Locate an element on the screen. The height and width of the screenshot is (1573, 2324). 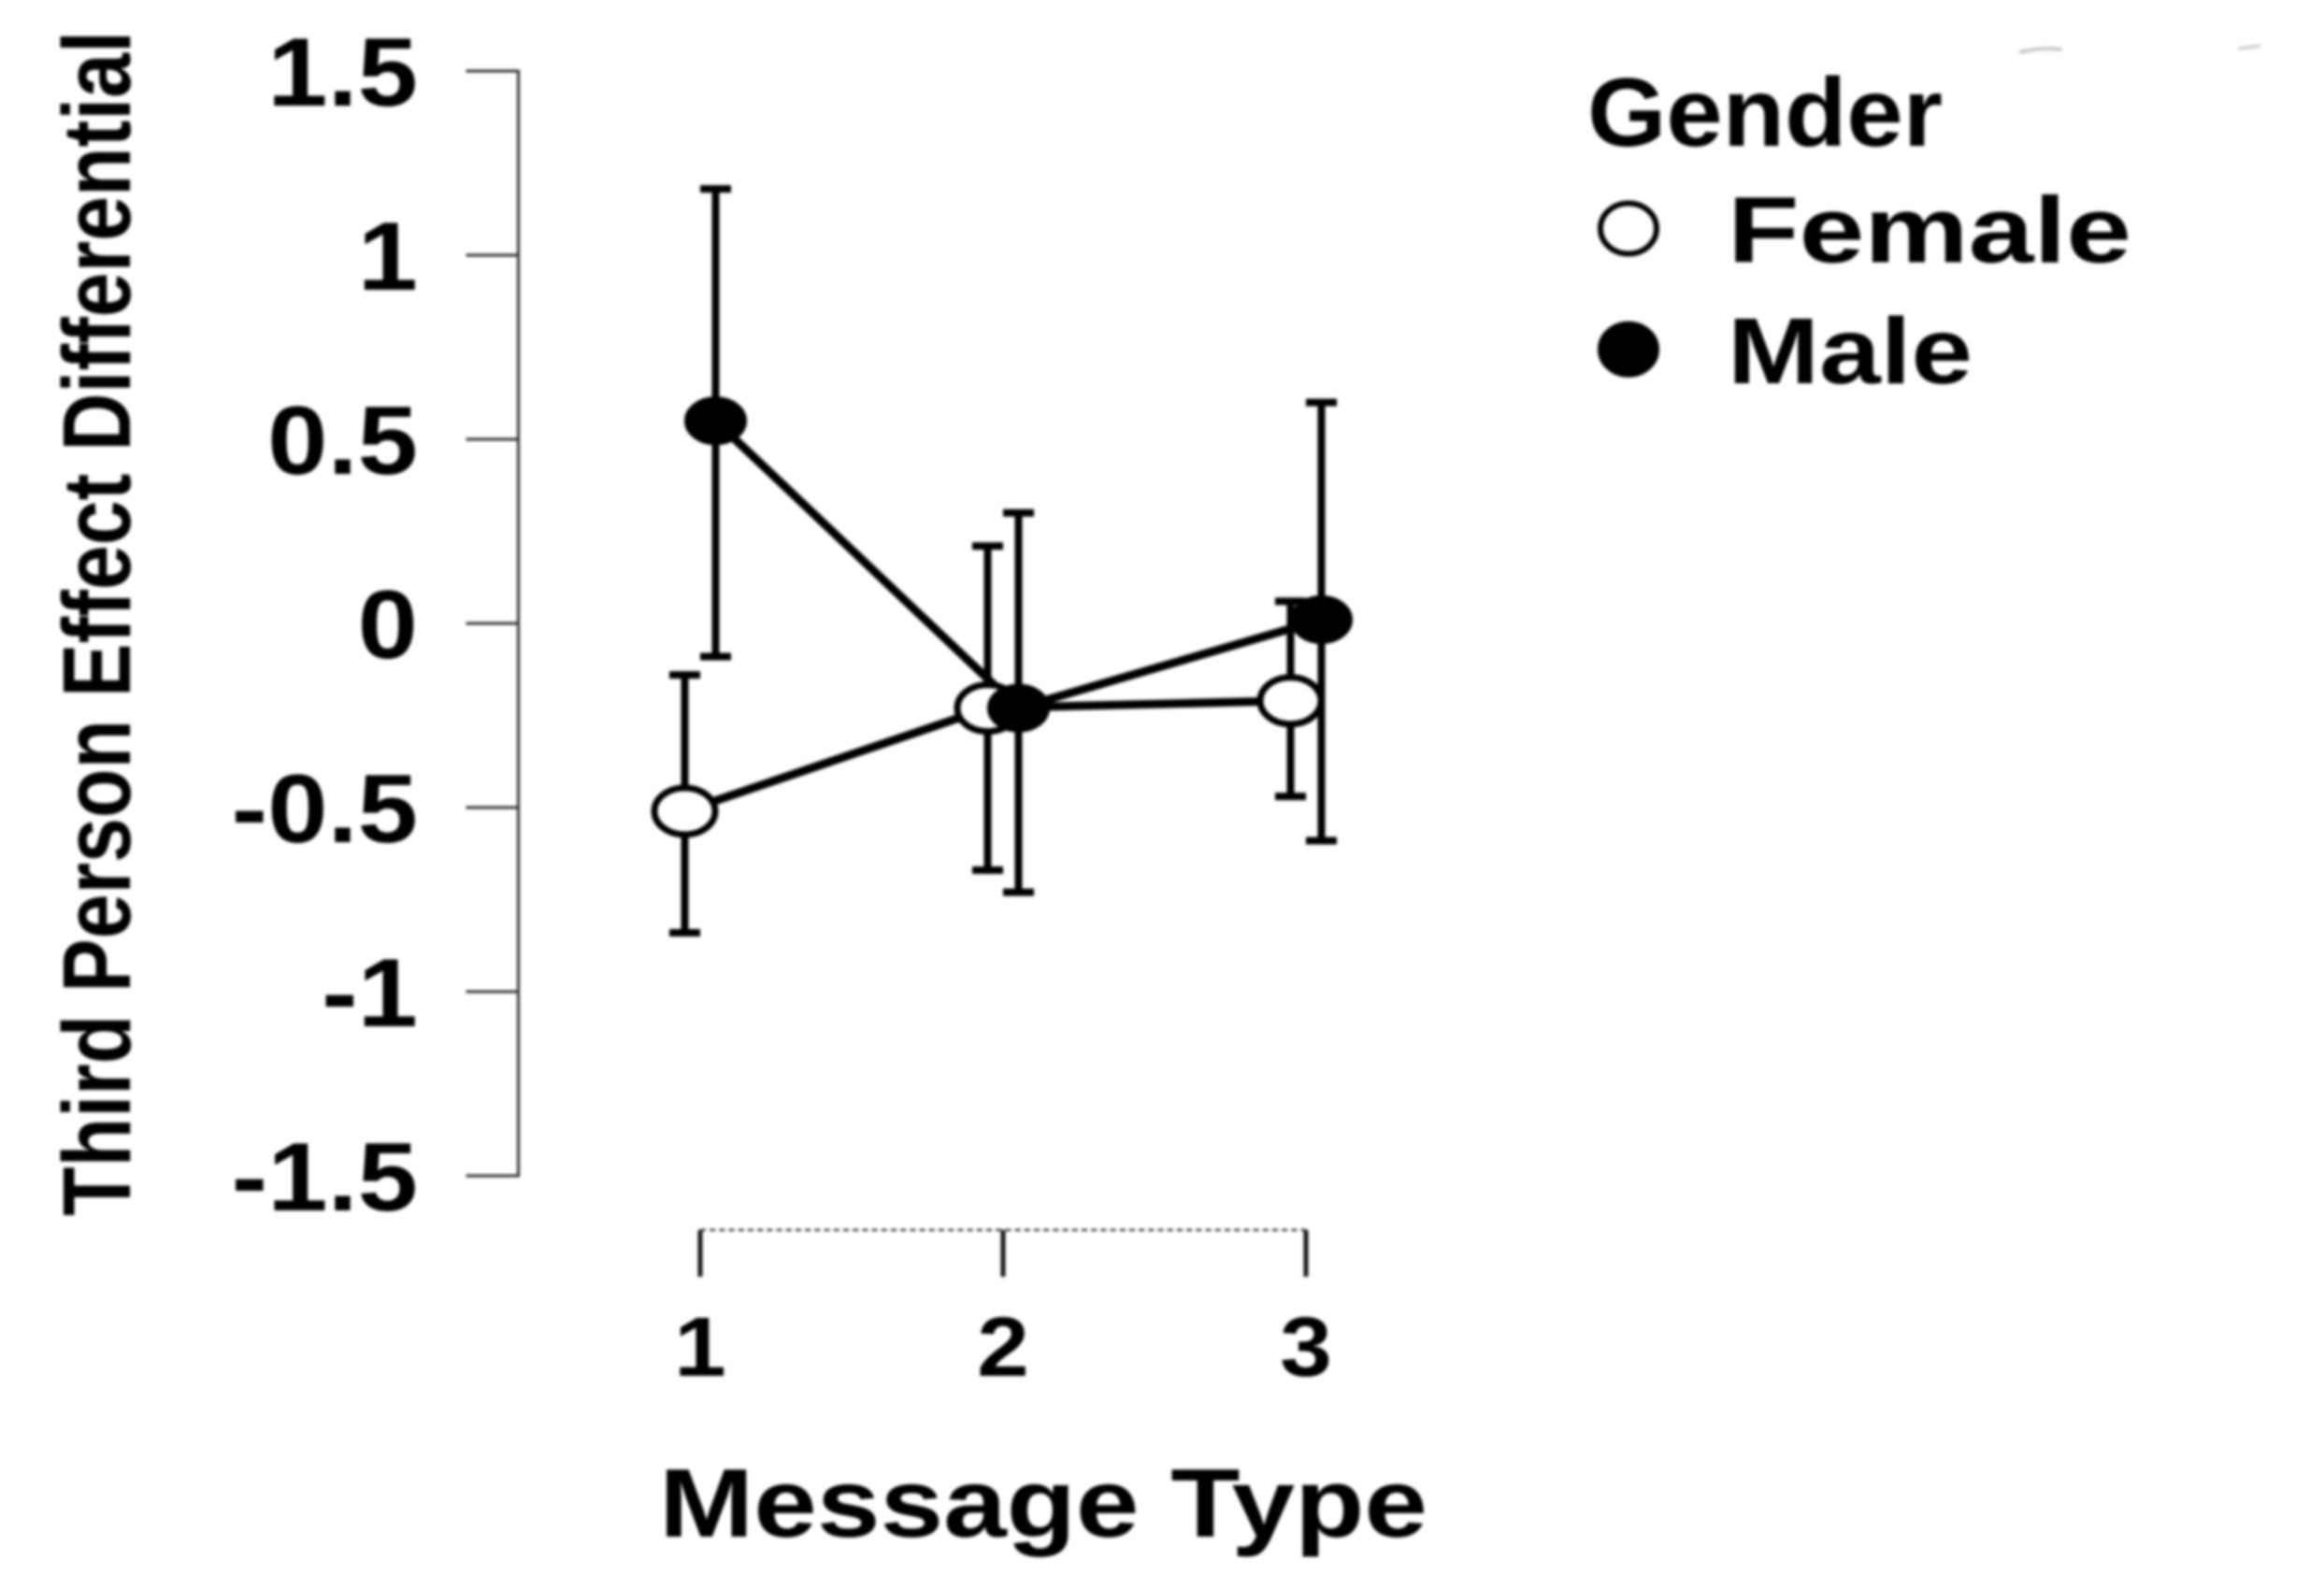
legend-title: Gender is located at coordinates (1765, 113).